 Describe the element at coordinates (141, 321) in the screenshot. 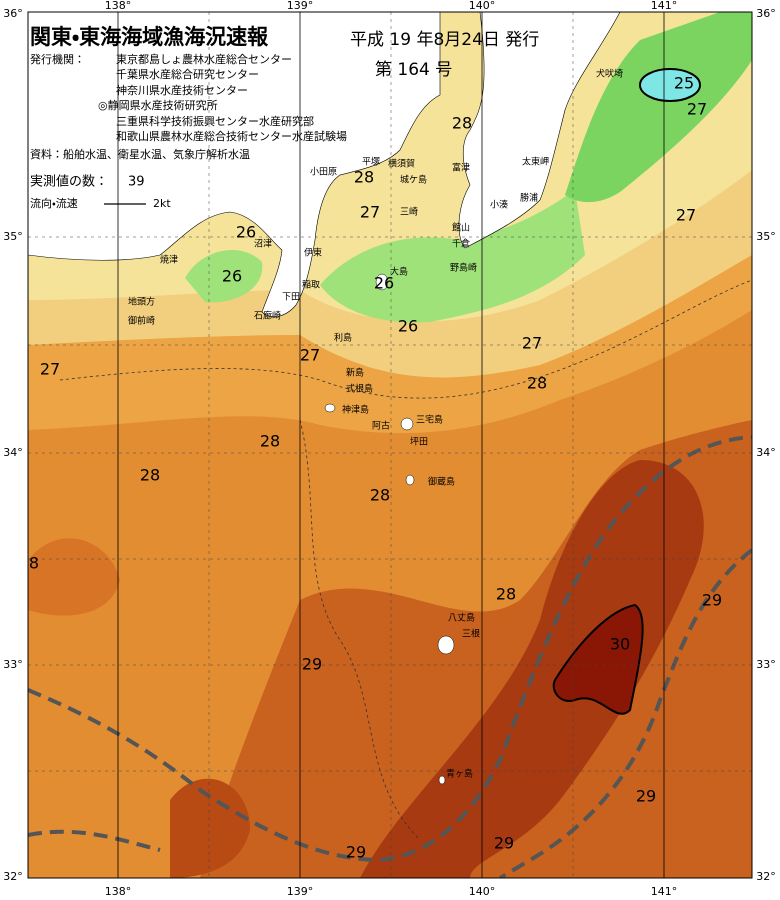

I see `place-name: 御前崎` at that location.